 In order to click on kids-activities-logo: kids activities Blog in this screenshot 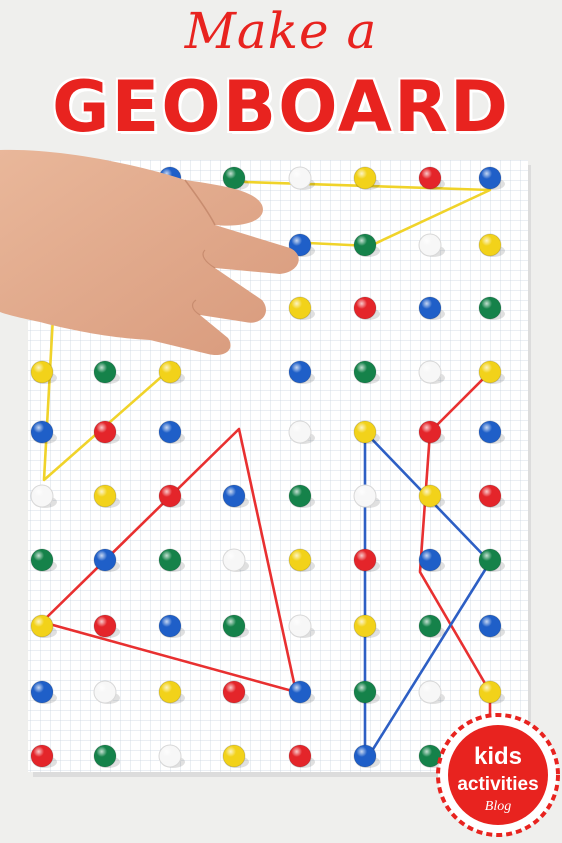, I will do `click(498, 775)`.